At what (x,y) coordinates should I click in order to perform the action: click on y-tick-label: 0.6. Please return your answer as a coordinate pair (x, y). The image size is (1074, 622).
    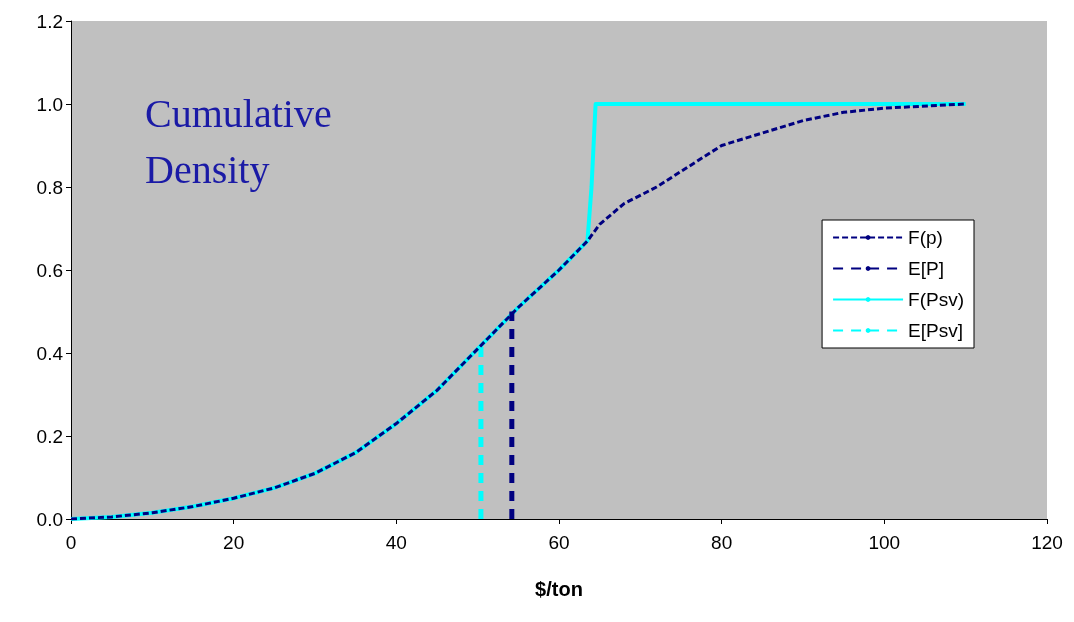
    Looking at the image, I should click on (49, 270).